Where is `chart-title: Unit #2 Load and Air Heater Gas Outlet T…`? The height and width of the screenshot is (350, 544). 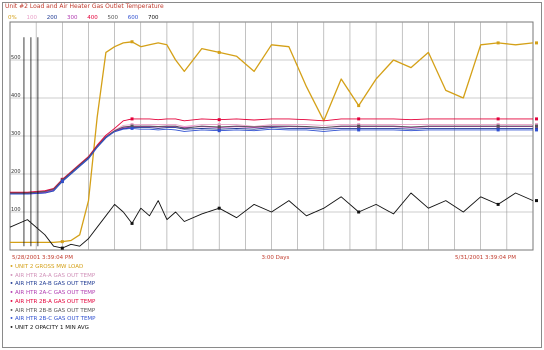
chart-title: Unit #2 Load and Air Heater Gas Outlet T… is located at coordinates (84, 6).